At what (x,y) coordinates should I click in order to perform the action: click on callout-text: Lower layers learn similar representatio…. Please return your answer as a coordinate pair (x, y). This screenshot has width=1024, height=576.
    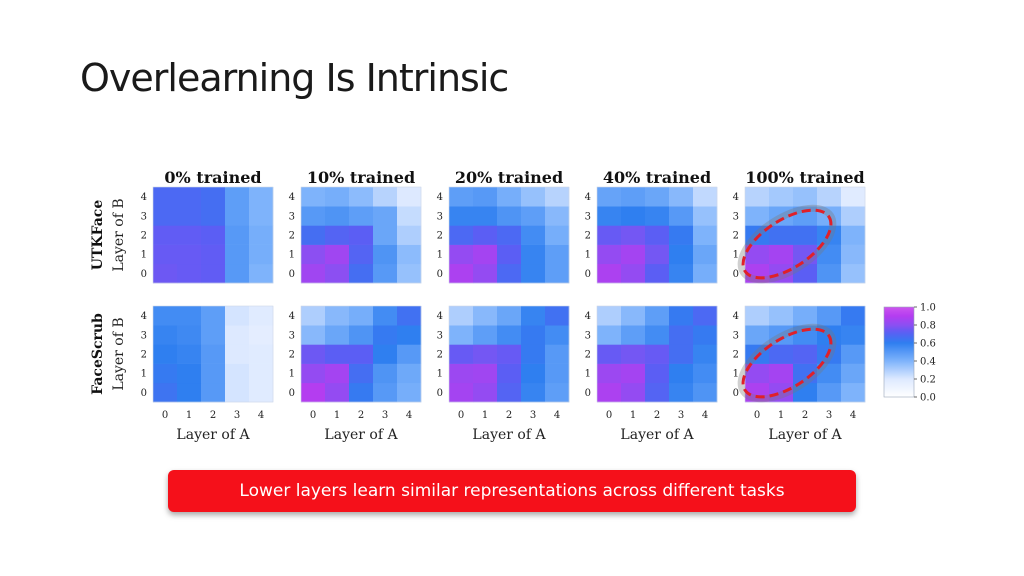
    Looking at the image, I should click on (512, 491).